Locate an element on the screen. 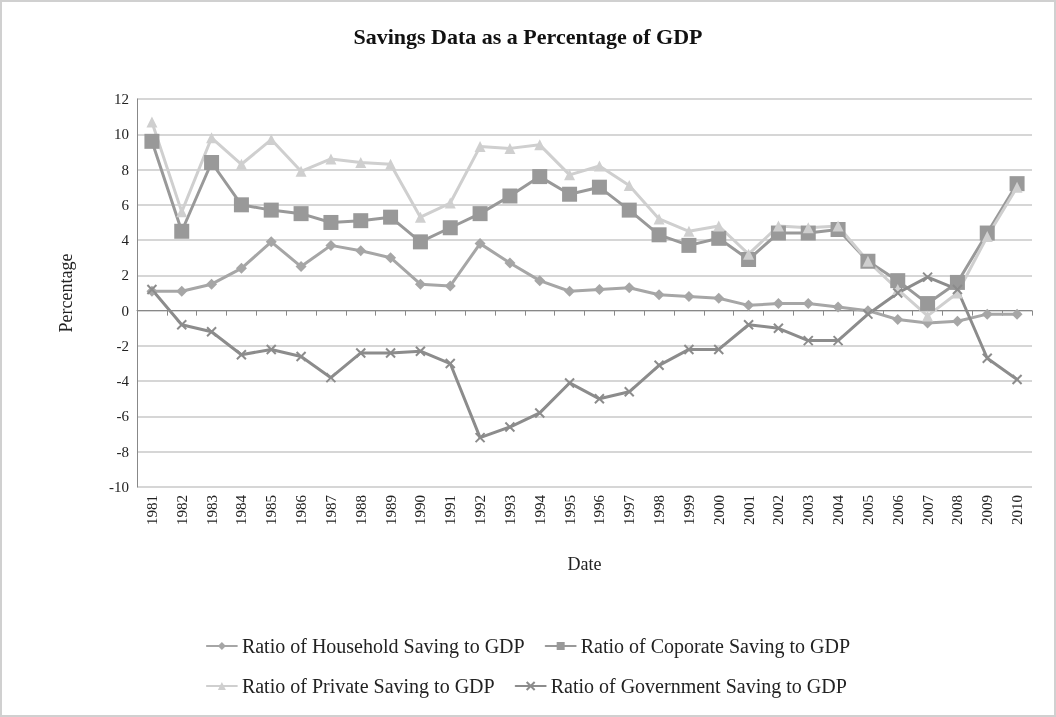 This screenshot has height=717, width=1056. x-tick-label: 2003 is located at coordinates (808, 510).